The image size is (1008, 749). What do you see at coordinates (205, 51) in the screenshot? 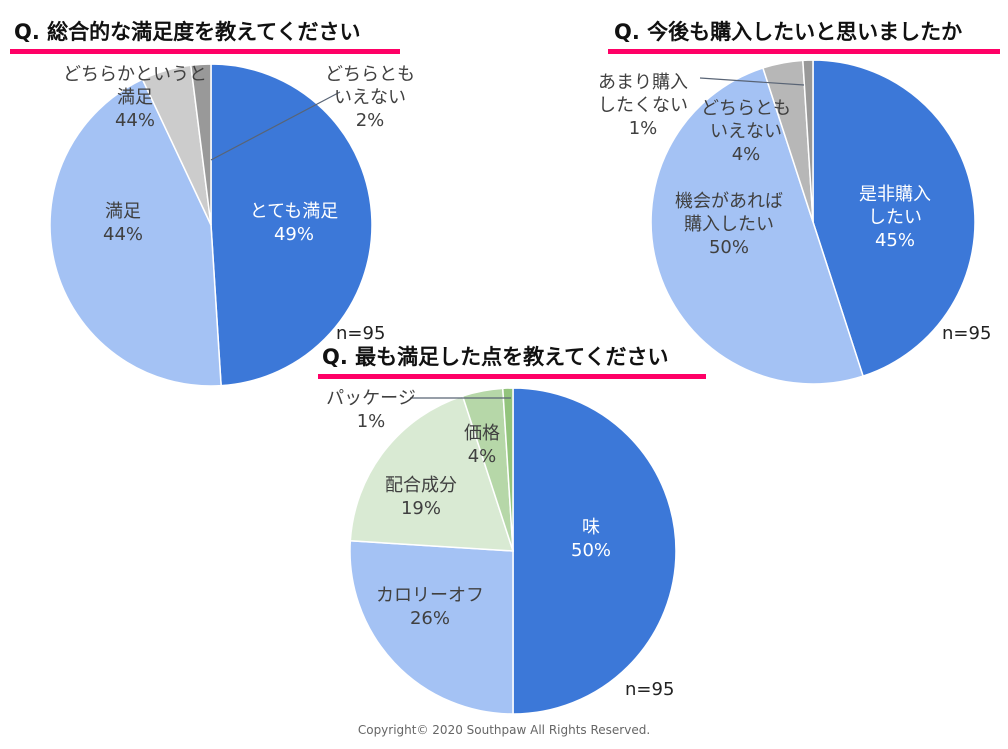
I see `chart1-title-underline` at bounding box center [205, 51].